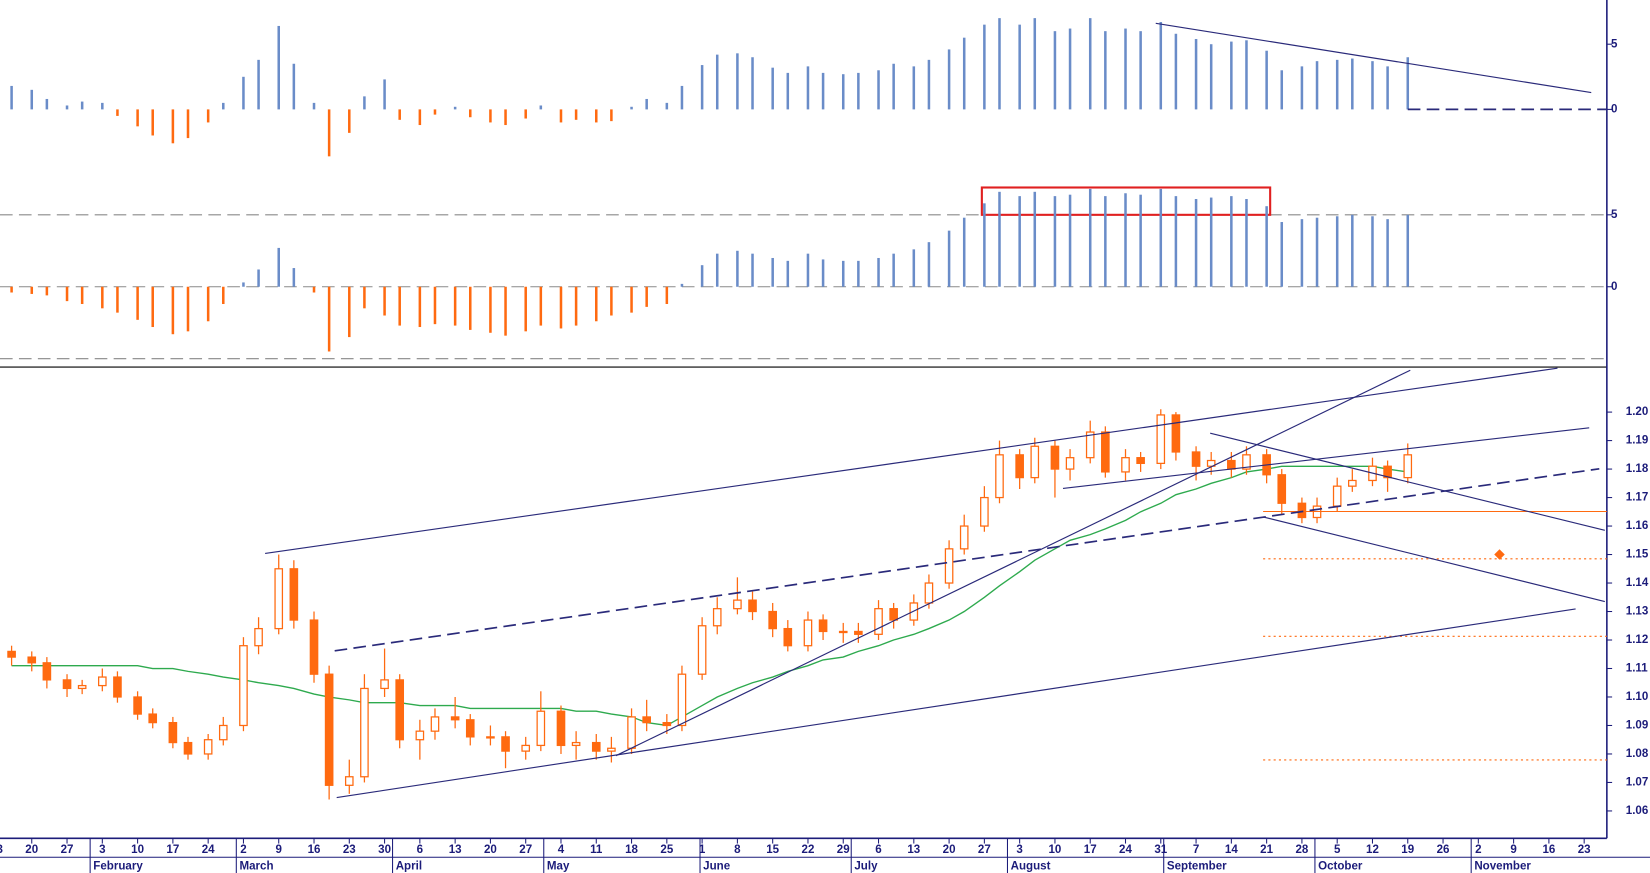  What do you see at coordinates (1231, 850) in the screenshot?
I see `x-tick-label: 14` at bounding box center [1231, 850].